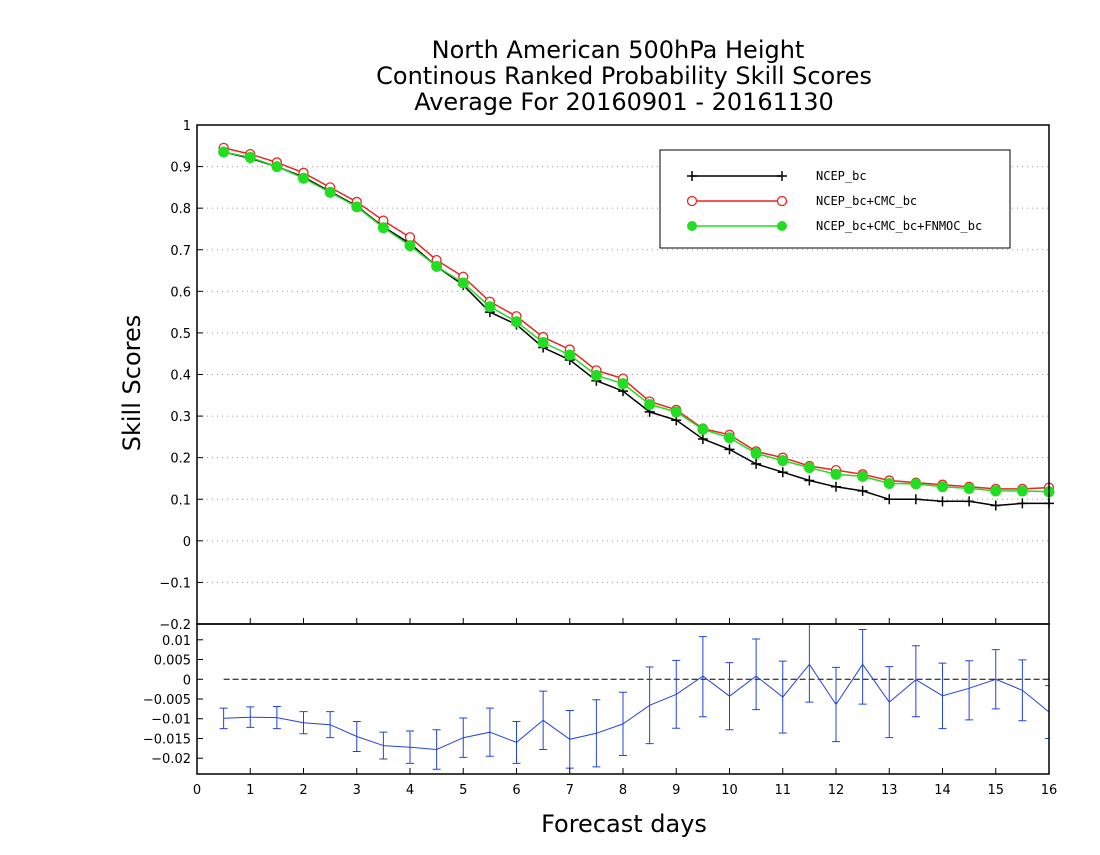 Image resolution: width=1100 pixels, height=855 pixels. I want to click on y-tick-label: 0.8, so click(180, 209).